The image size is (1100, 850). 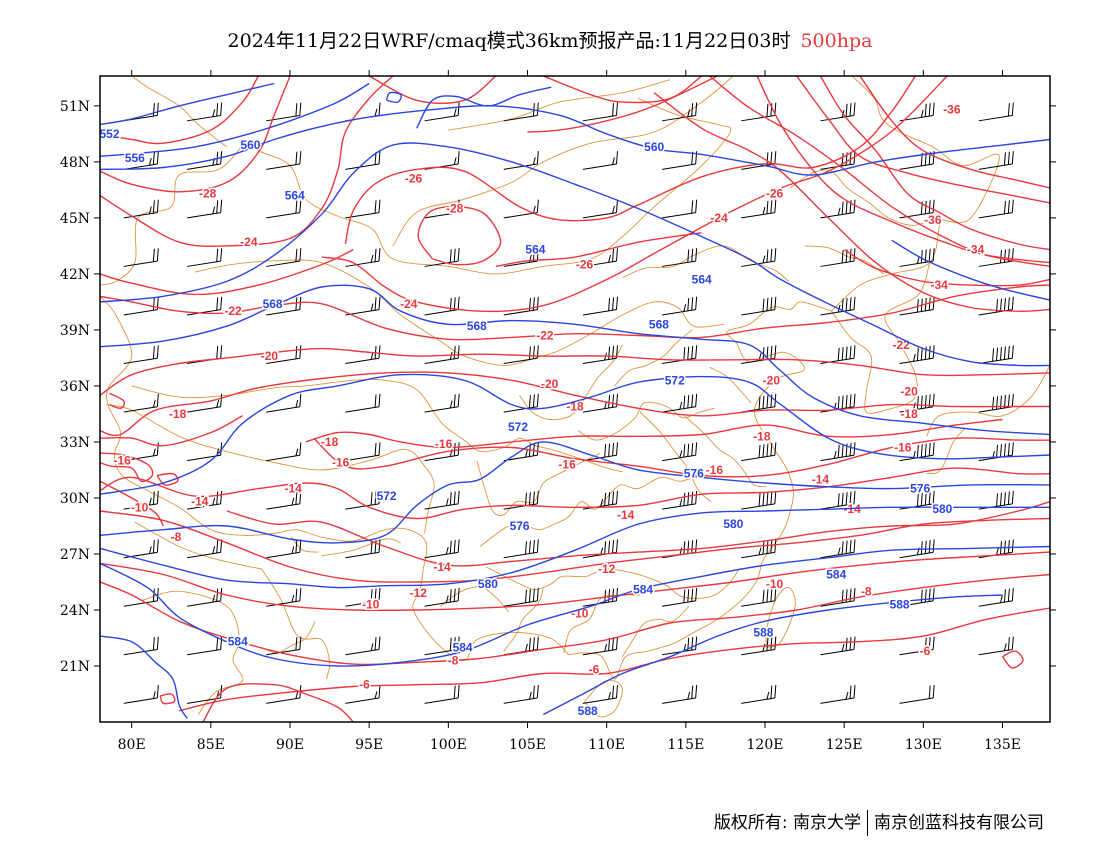 I want to click on height-label: 580, so click(x=942, y=509).